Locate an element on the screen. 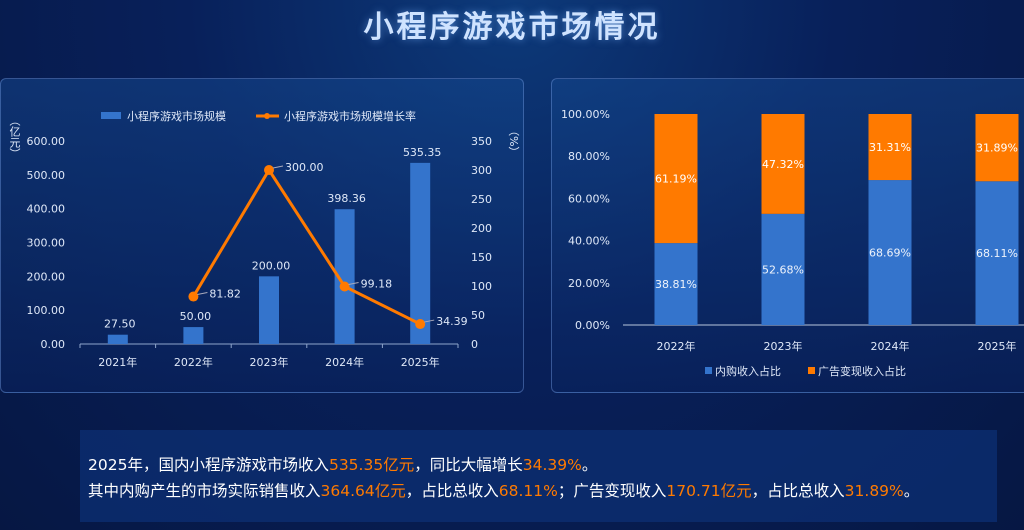 Image resolution: width=1024 pixels, height=530 pixels. y-left-tick-label: 300.00 is located at coordinates (46, 243).